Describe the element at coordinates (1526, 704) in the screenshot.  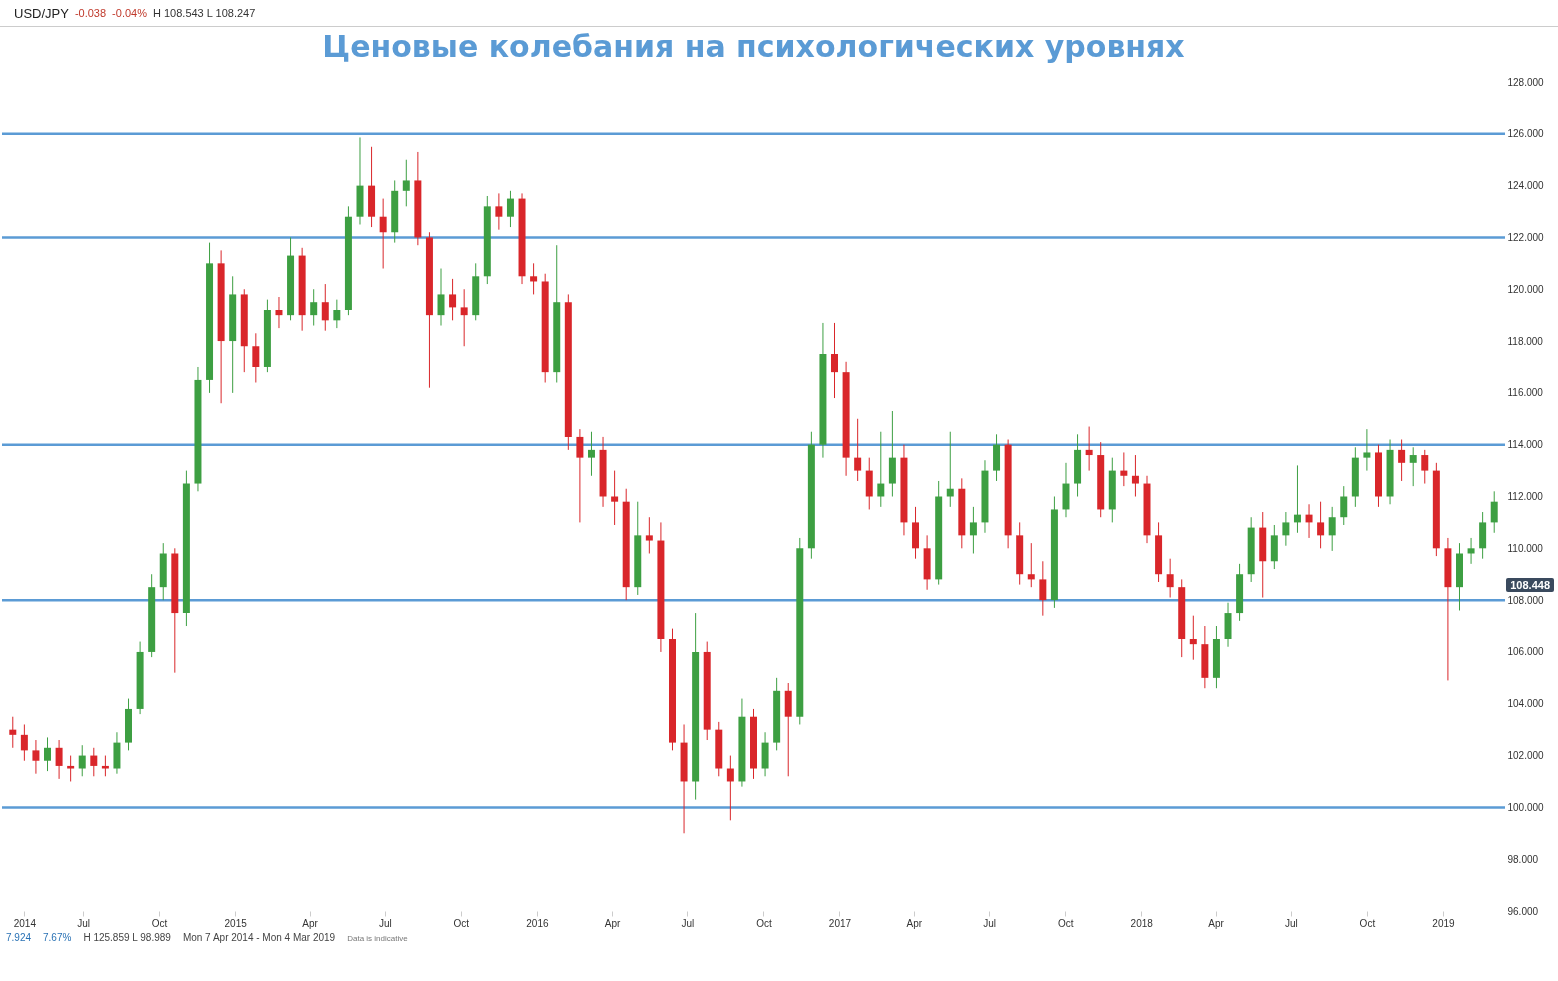
I see `y-tick-label: 104.000` at that location.